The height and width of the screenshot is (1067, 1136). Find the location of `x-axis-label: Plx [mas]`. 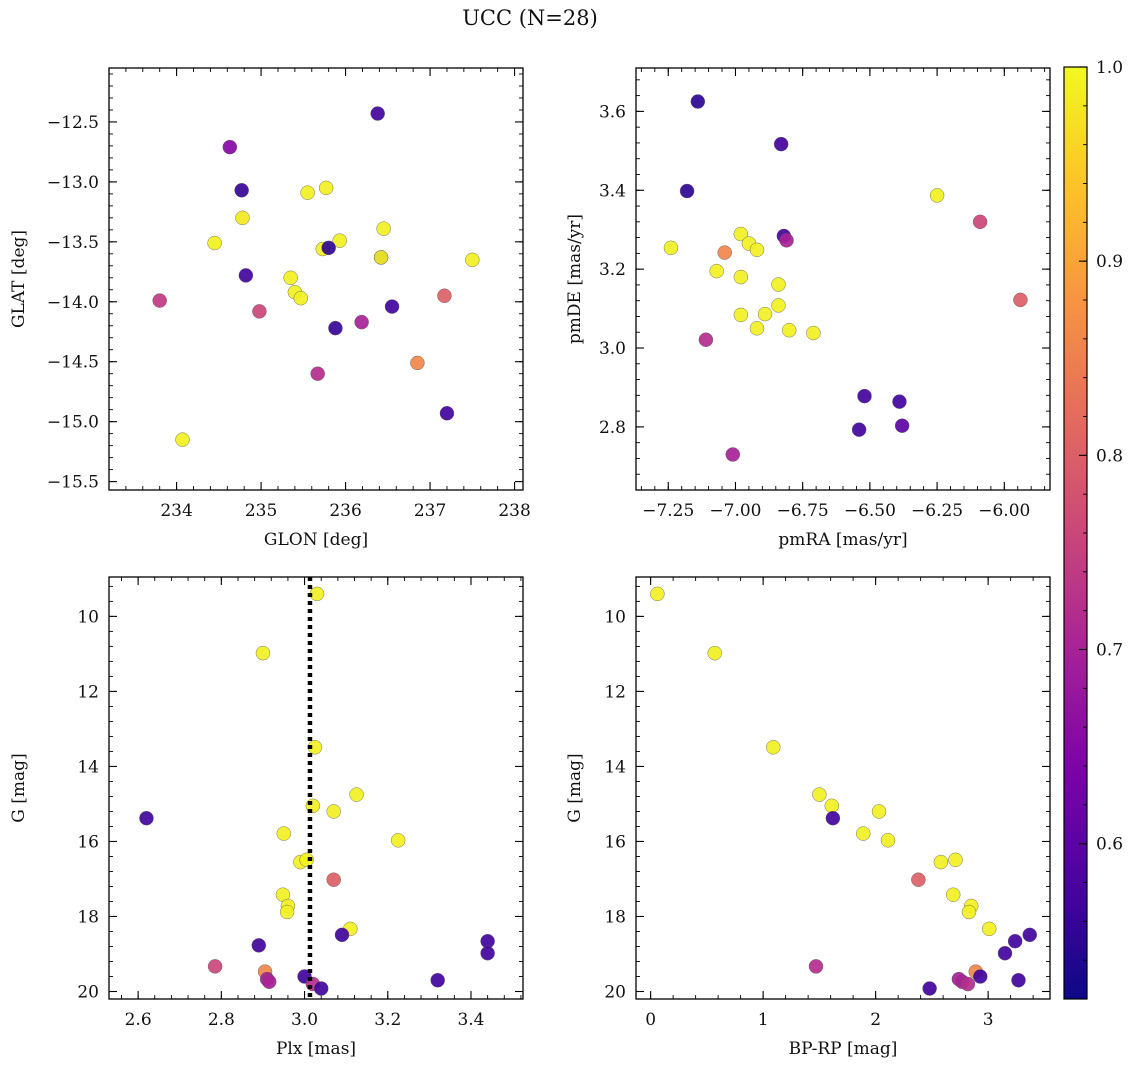

x-axis-label: Plx [mas] is located at coordinates (316, 1049).